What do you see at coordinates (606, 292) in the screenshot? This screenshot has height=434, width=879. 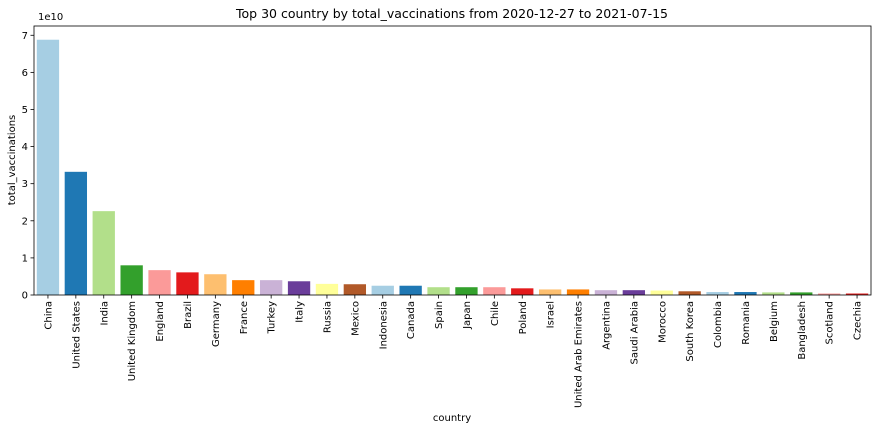 I see `bar-argentina` at bounding box center [606, 292].